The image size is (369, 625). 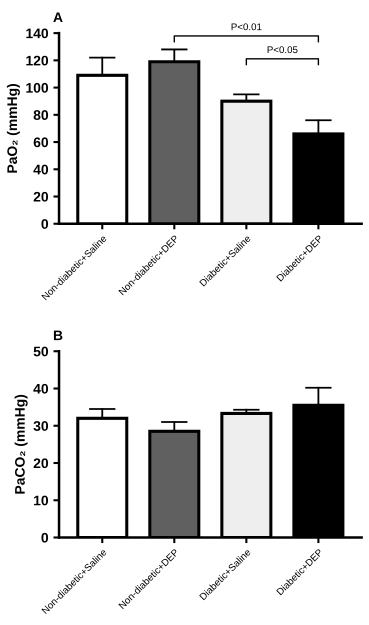 I want to click on y-axis-title: PaCO₂ (mmHg), so click(x=21, y=444).